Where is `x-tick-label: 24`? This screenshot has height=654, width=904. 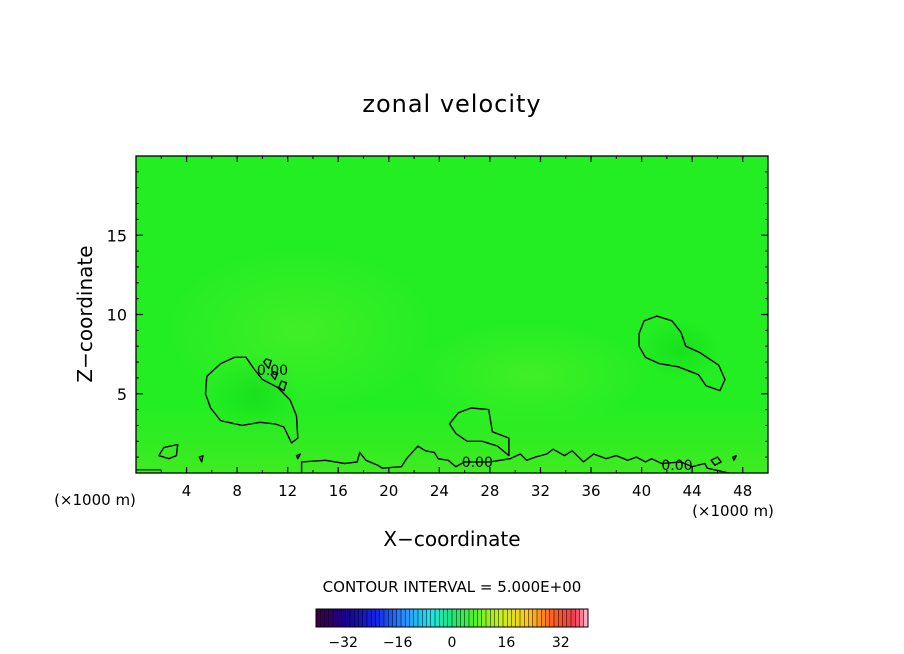
x-tick-label: 24 is located at coordinates (439, 491).